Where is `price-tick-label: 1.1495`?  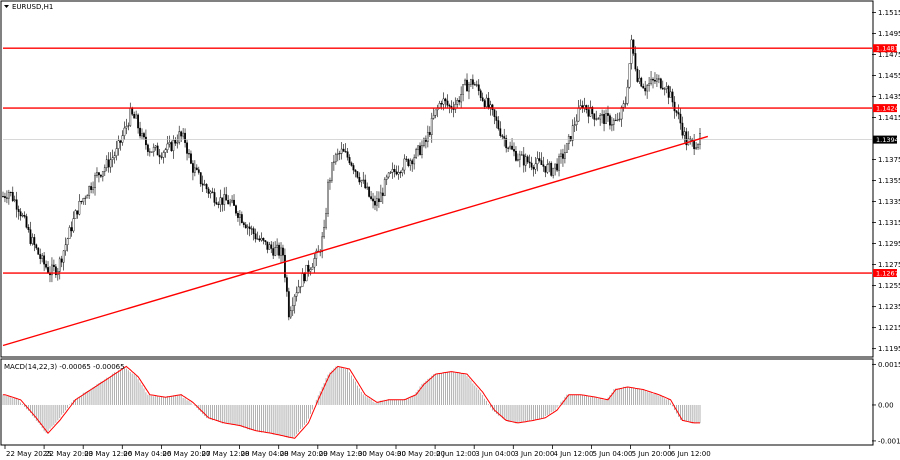
price-tick-label: 1.1495 is located at coordinates (889, 34).